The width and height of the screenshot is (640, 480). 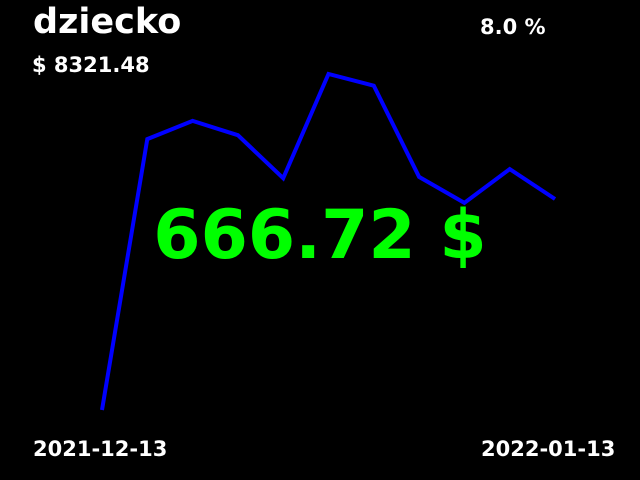 What do you see at coordinates (91, 65) in the screenshot?
I see `total-value: $ 8321.48` at bounding box center [91, 65].